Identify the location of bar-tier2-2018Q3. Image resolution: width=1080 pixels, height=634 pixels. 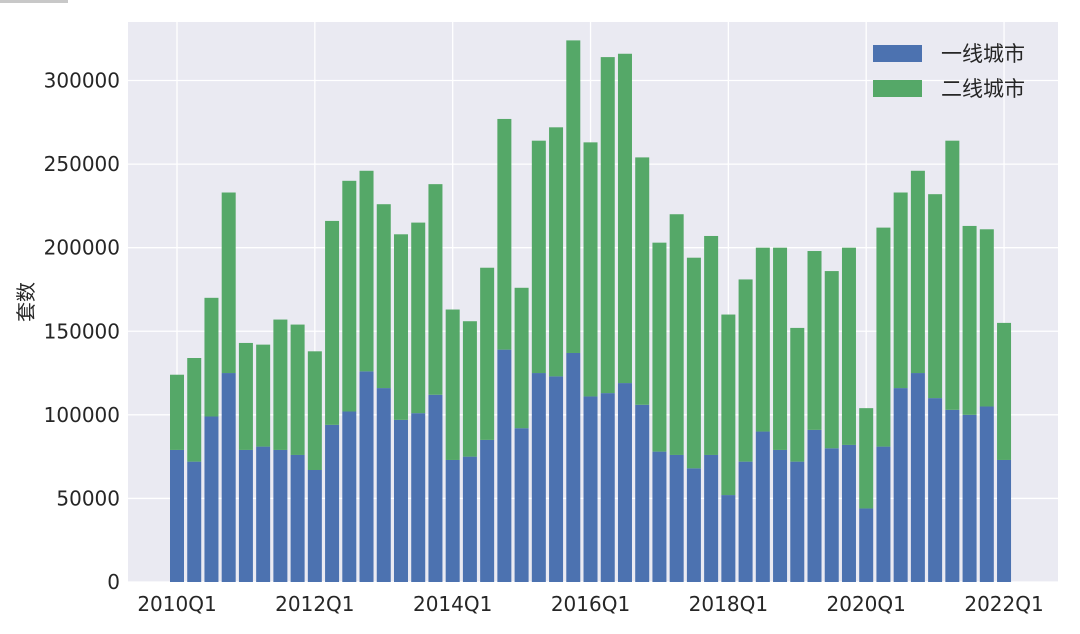
(762, 339).